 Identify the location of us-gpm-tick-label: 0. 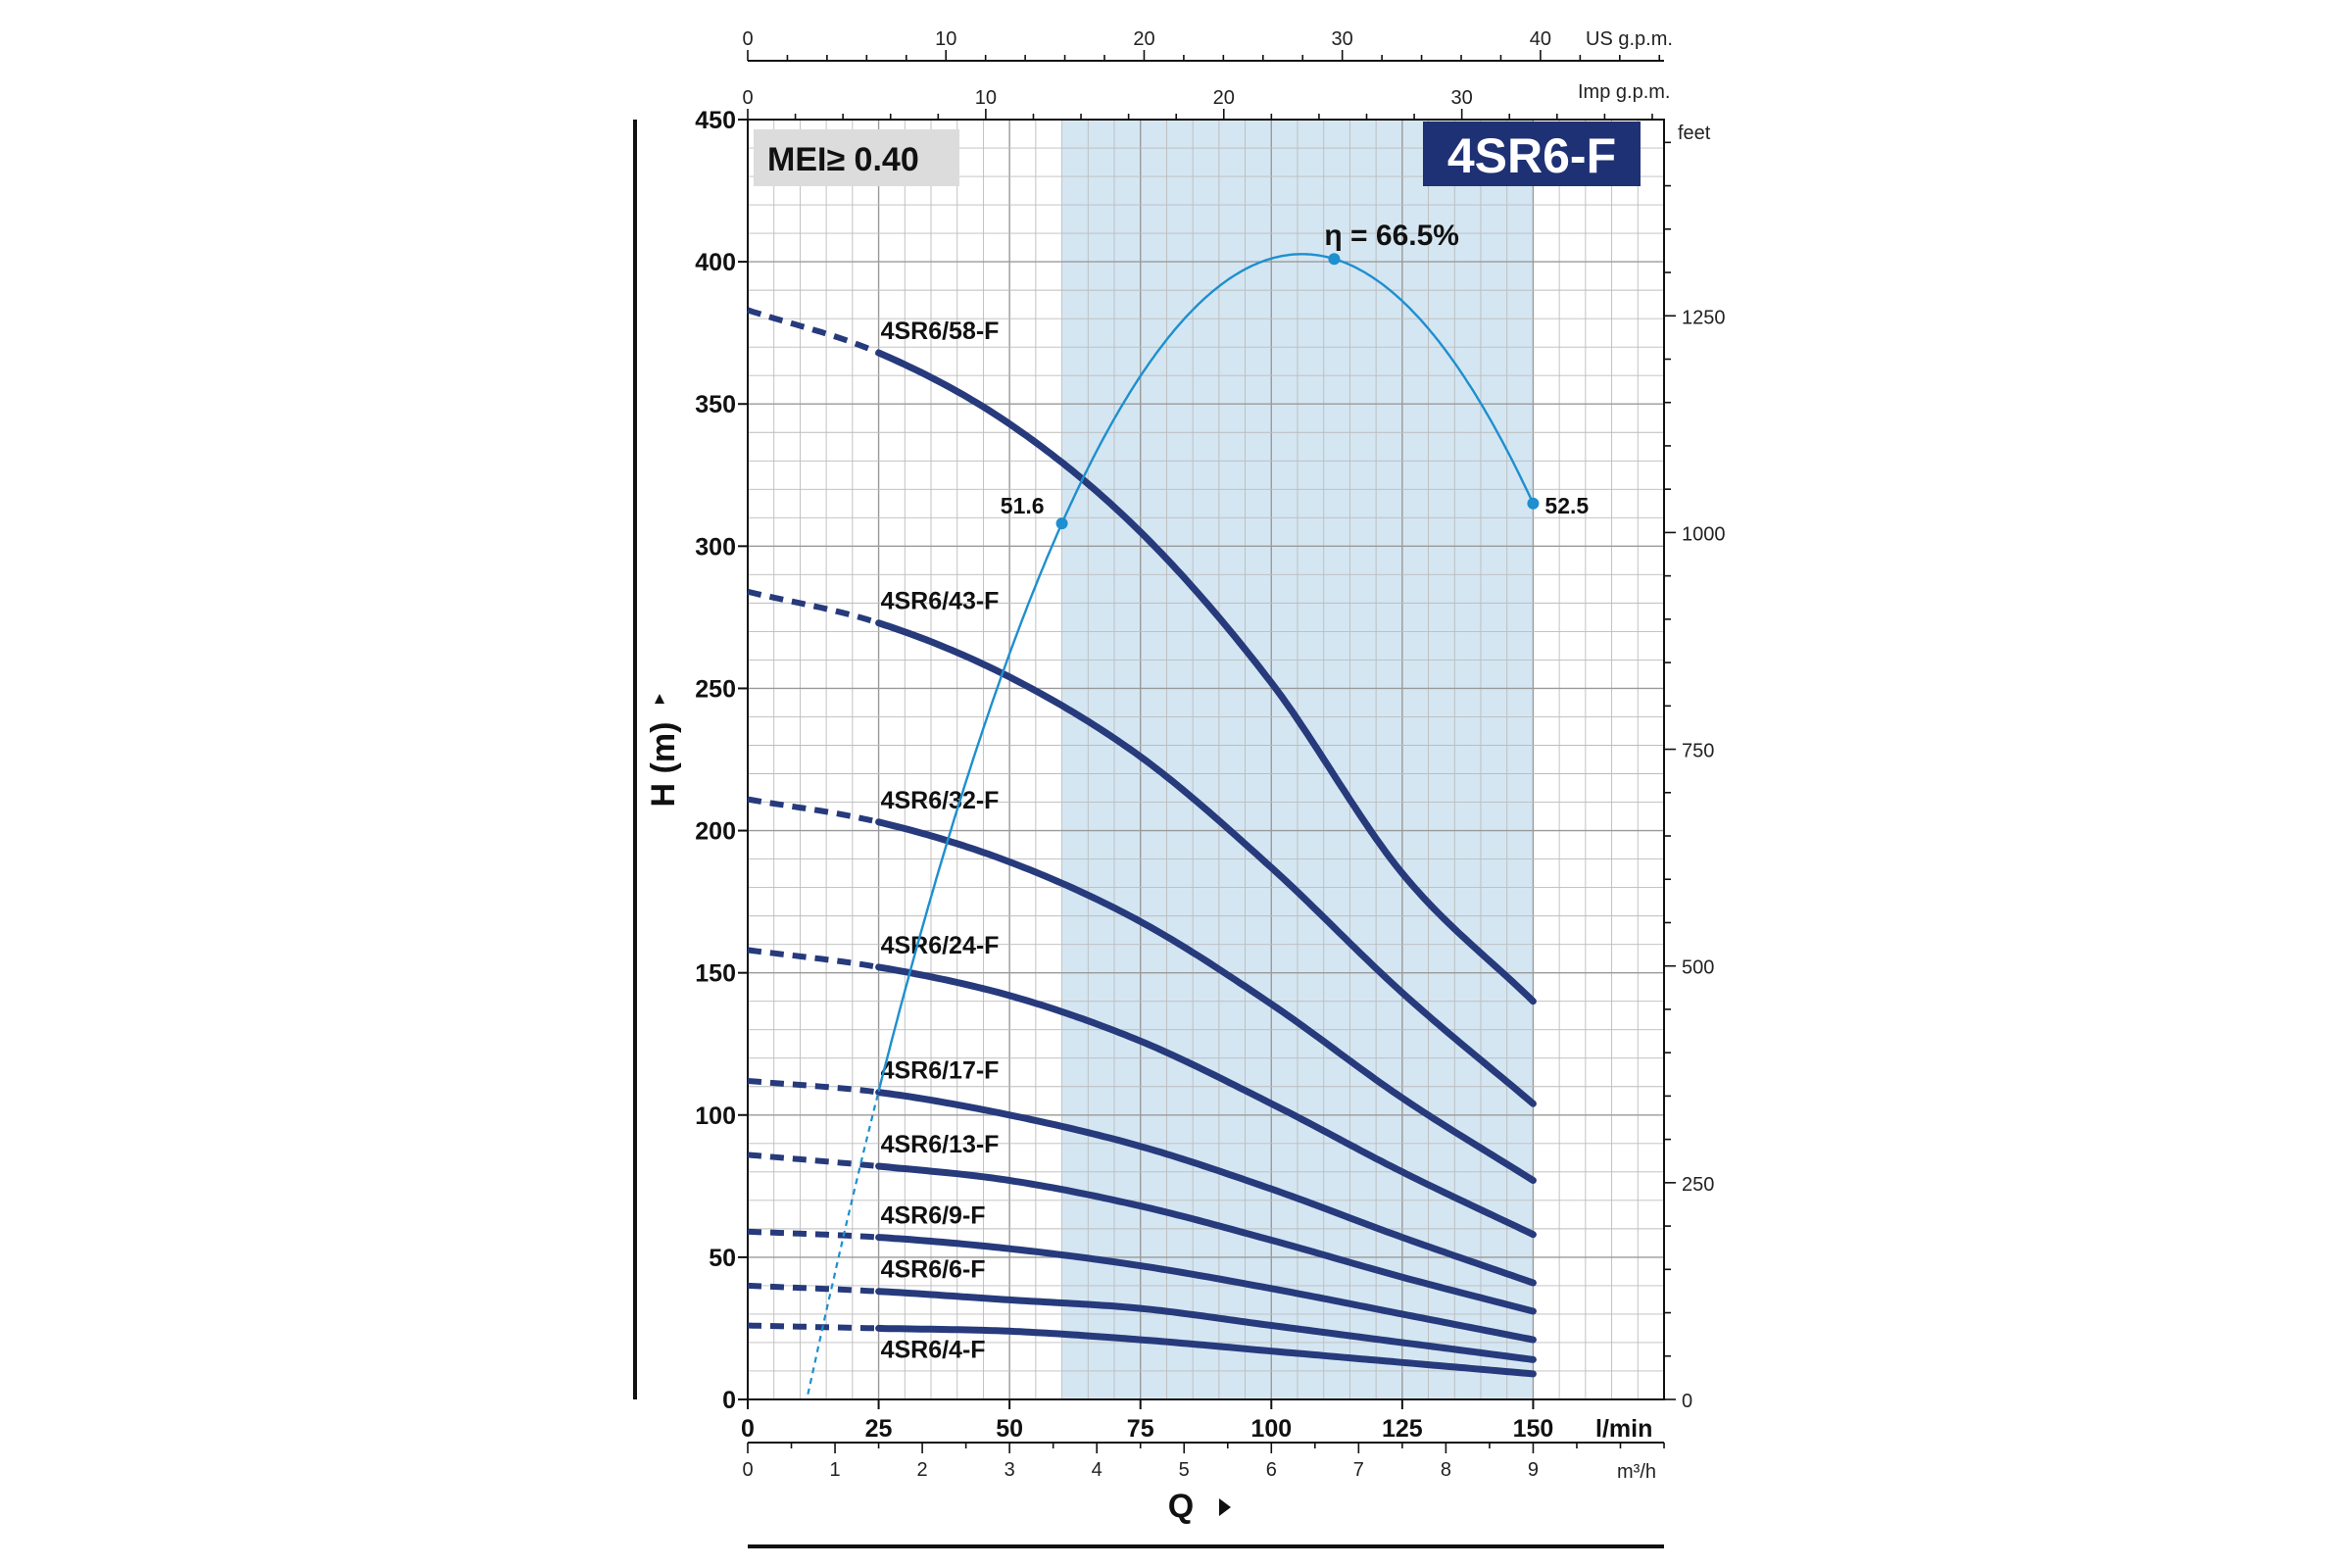
(747, 39).